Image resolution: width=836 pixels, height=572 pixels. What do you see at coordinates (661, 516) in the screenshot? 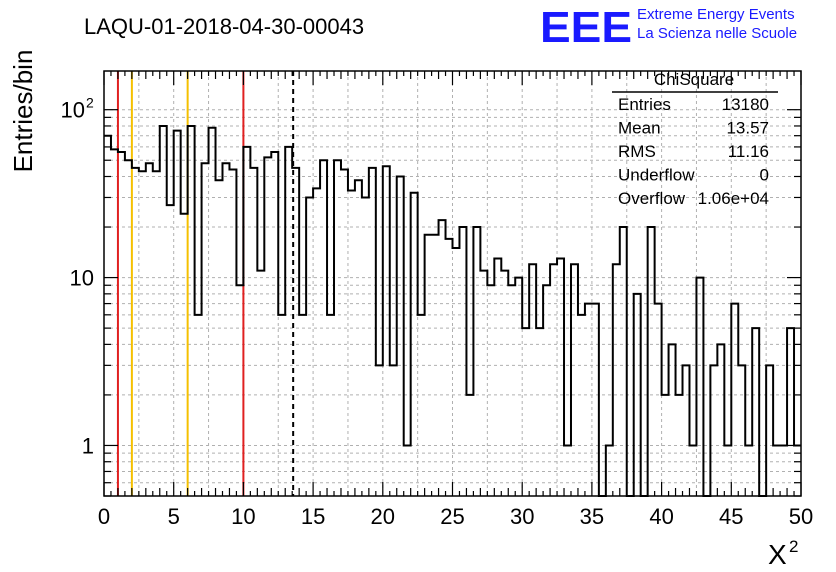
I see `x-tick-label: 40` at bounding box center [661, 516].